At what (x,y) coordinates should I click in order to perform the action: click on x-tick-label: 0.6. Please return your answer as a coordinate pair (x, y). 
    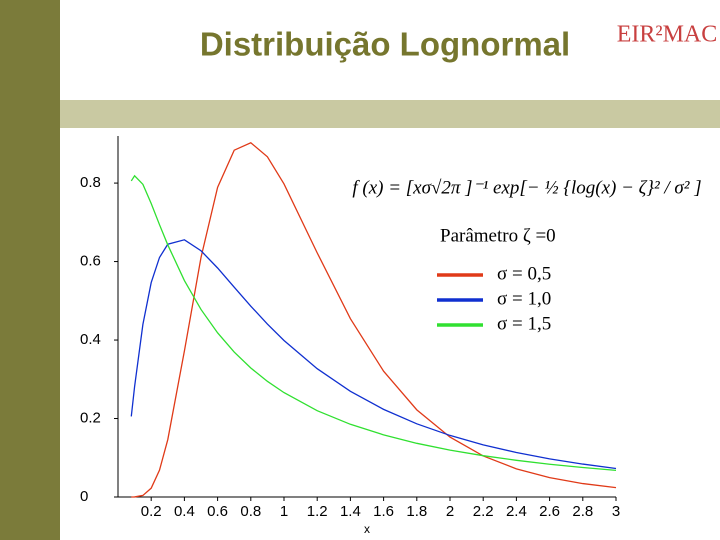
    Looking at the image, I should click on (217, 511).